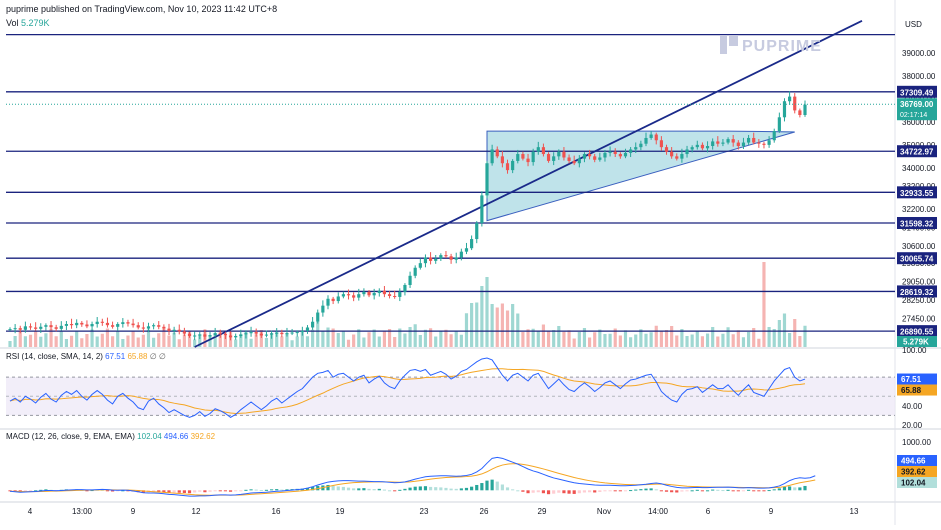  Describe the element at coordinates (919, 318) in the screenshot. I see `price-tick: 27450.00` at that location.